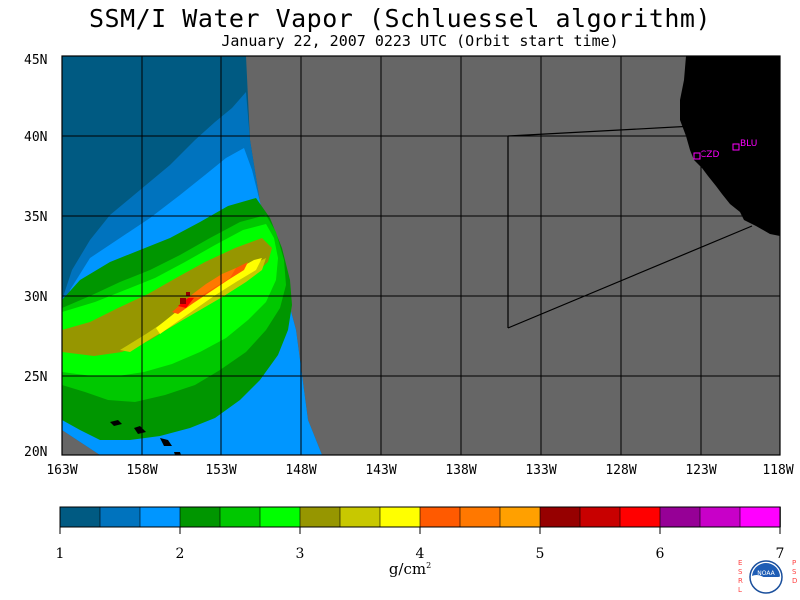 The height and width of the screenshot is (600, 800). I want to click on logo-esrl-s: S, so click(740, 572).